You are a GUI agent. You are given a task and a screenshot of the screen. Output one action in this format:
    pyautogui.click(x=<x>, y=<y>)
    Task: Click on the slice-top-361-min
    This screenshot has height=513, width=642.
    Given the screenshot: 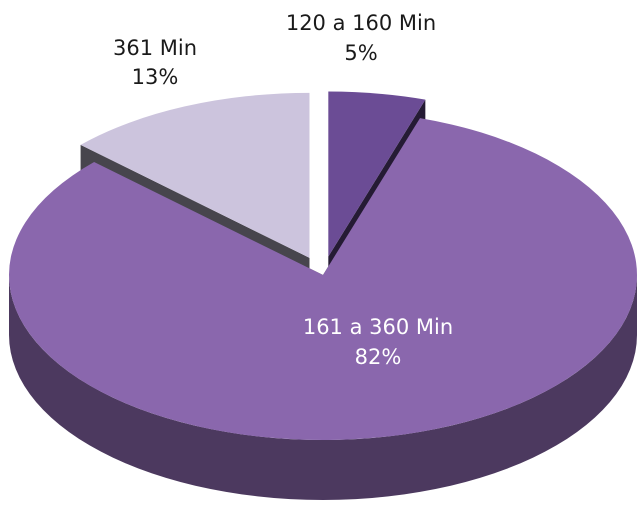 What is the action you would take?
    pyautogui.click(x=195, y=175)
    